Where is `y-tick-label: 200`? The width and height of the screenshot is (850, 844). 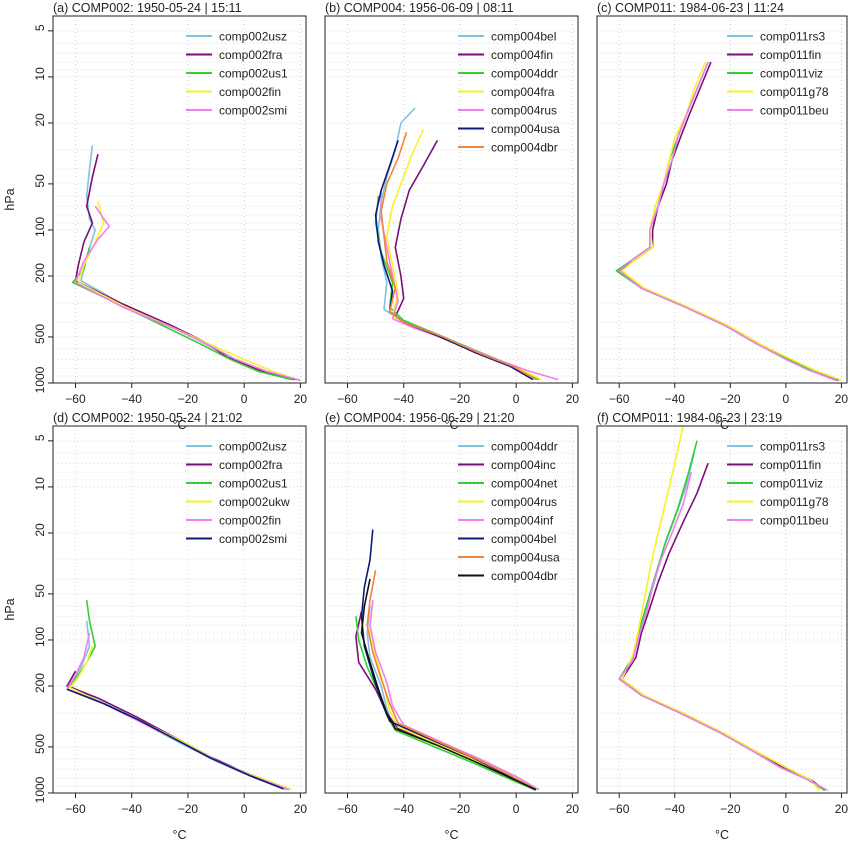
y-tick-label: 200 is located at coordinates (40, 273).